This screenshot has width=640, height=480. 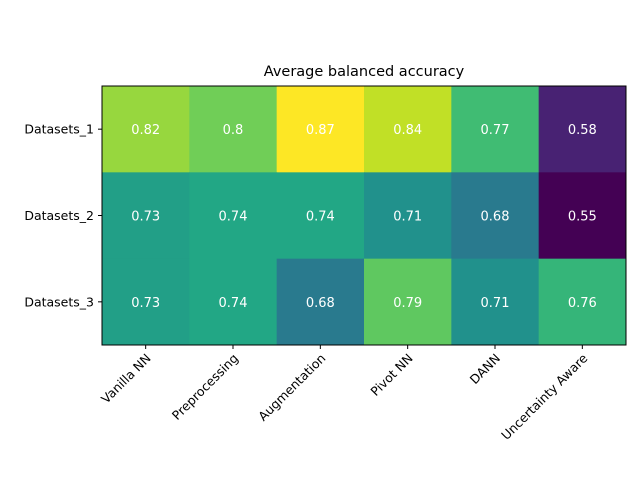 What do you see at coordinates (59, 129) in the screenshot?
I see `y-tick-label: Datasets_1` at bounding box center [59, 129].